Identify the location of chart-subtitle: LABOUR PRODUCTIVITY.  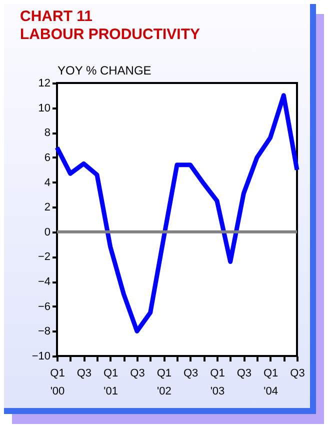
(110, 34).